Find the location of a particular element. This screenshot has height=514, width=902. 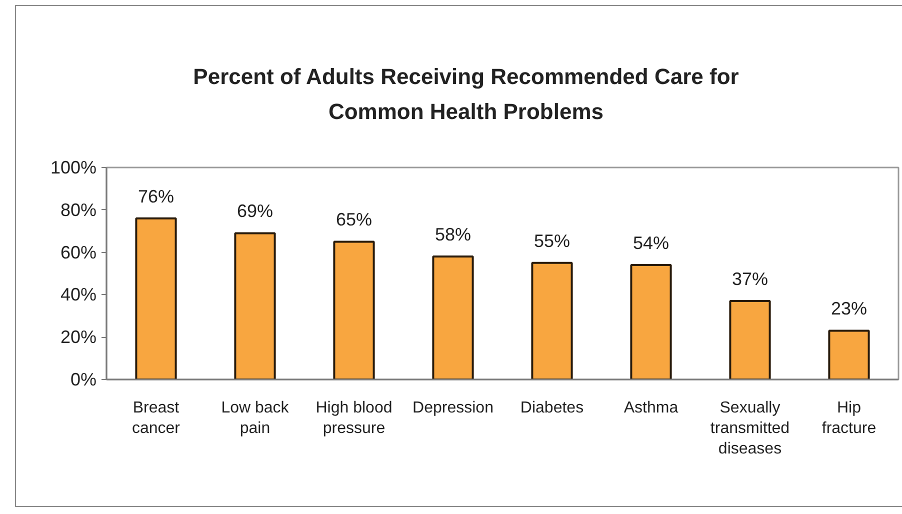

x-tick-label: High blood pressure is located at coordinates (354, 418).